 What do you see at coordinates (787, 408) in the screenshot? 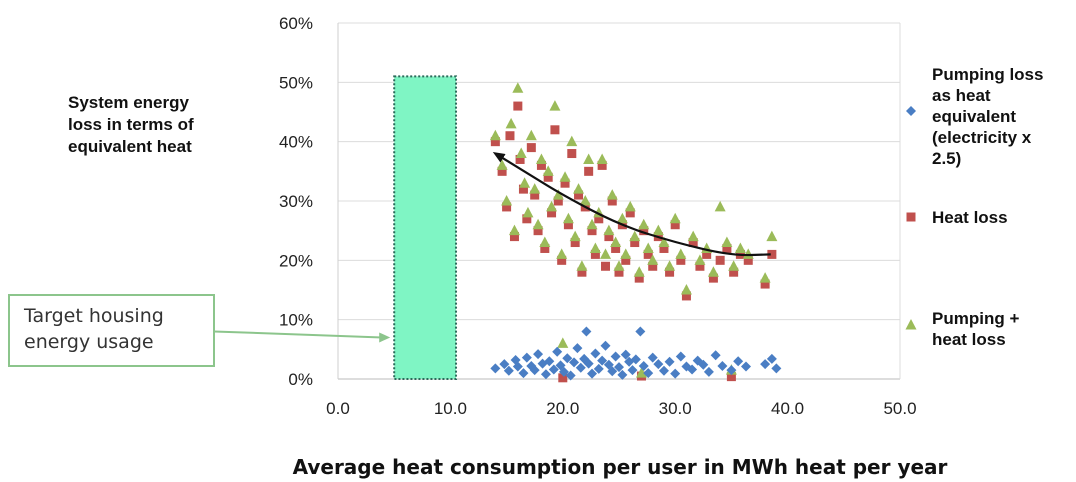
I see `x-tick-label: 40.0` at bounding box center [787, 408].